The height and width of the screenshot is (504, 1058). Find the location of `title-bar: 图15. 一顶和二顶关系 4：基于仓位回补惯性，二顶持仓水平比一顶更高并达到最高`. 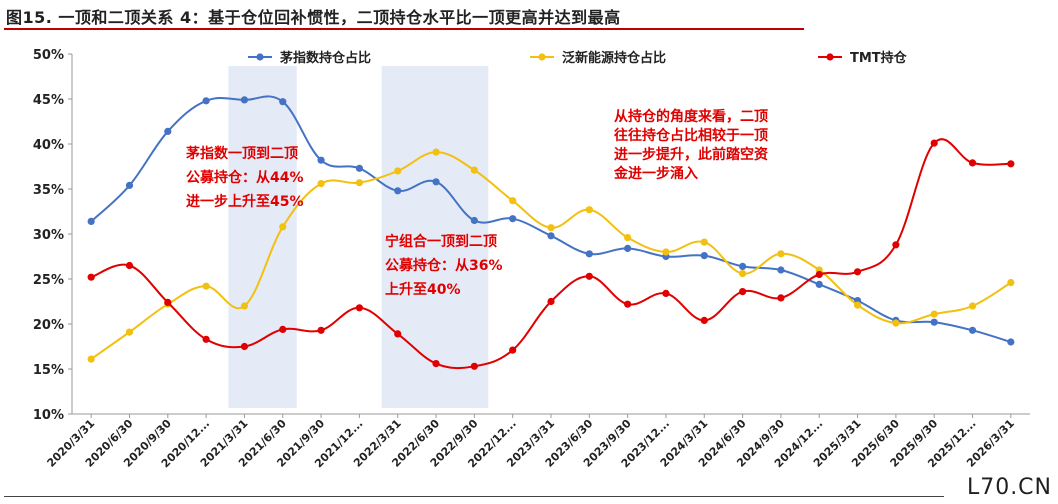

title-bar: 图15. 一顶和二顶关系 4：基于仓位回补惯性，二顶持仓水平比一顶更高并达到最高 is located at coordinates (529, 15).